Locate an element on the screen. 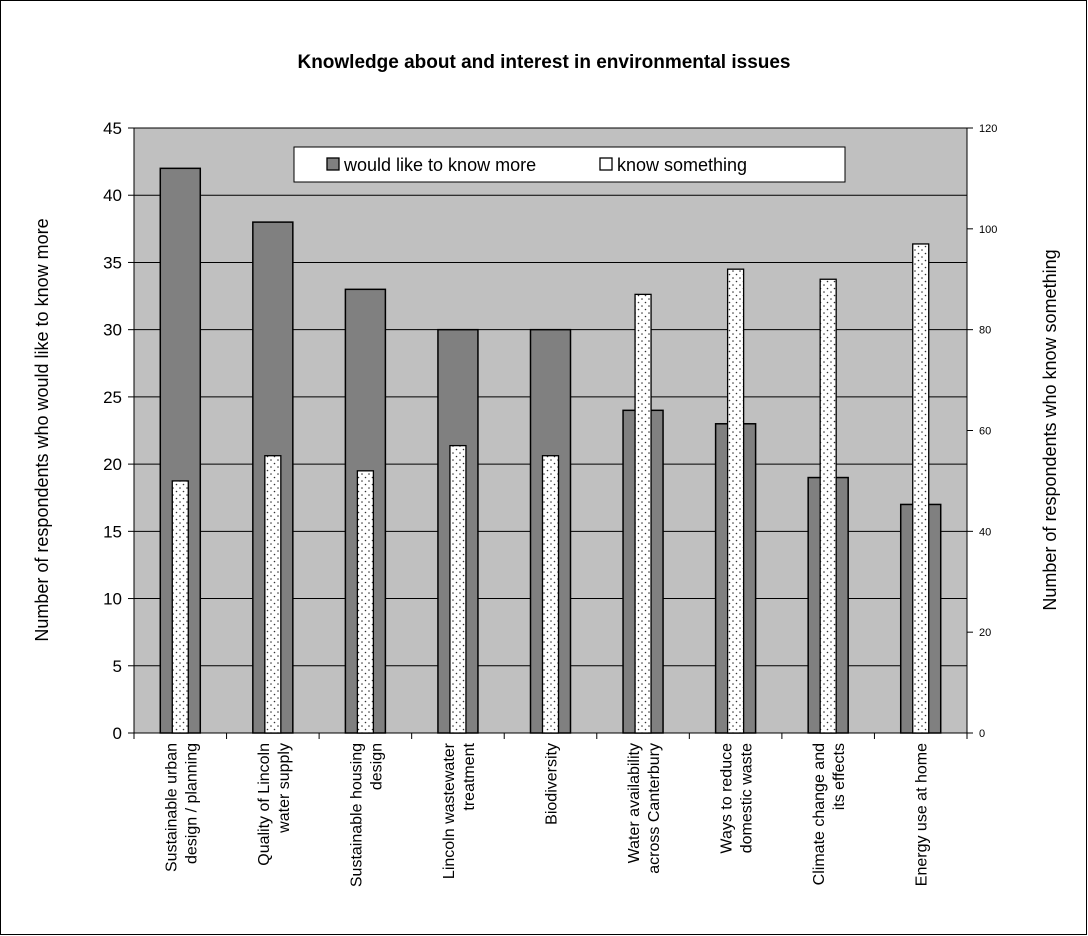 Image resolution: width=1088 pixels, height=936 pixels. x-category-label-line: Energy use at home is located at coordinates (922, 814).